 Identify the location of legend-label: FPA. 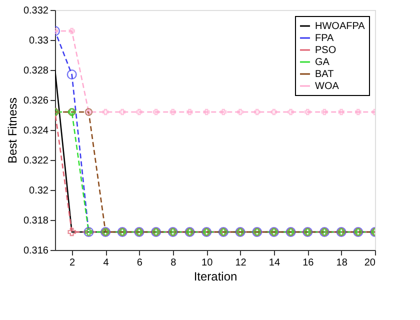
(324, 38).